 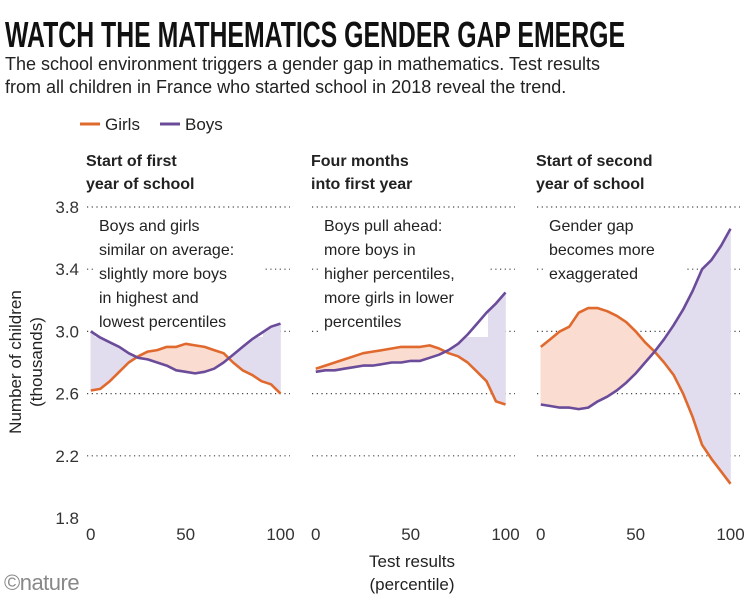 I want to click on chart-title: WATCH THE MATHEMATICS GENDER GAP EMERGE, so click(x=315, y=34).